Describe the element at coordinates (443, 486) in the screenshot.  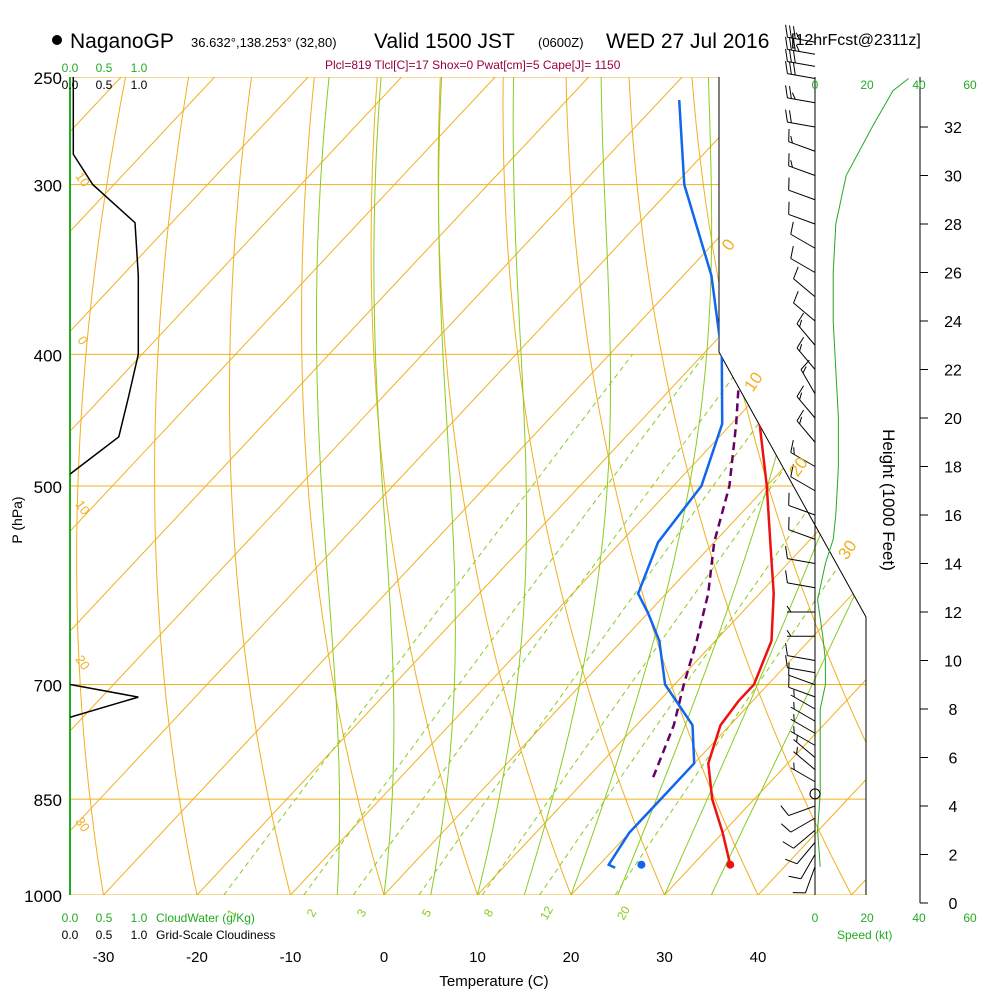
I see `moist-adiabat-line` at that location.